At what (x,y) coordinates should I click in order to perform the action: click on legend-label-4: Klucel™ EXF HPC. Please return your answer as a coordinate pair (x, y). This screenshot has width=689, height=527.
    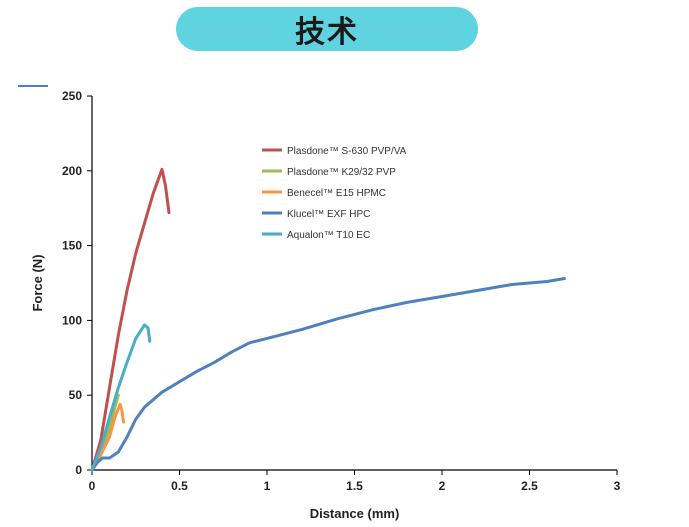
    Looking at the image, I should click on (328, 214).